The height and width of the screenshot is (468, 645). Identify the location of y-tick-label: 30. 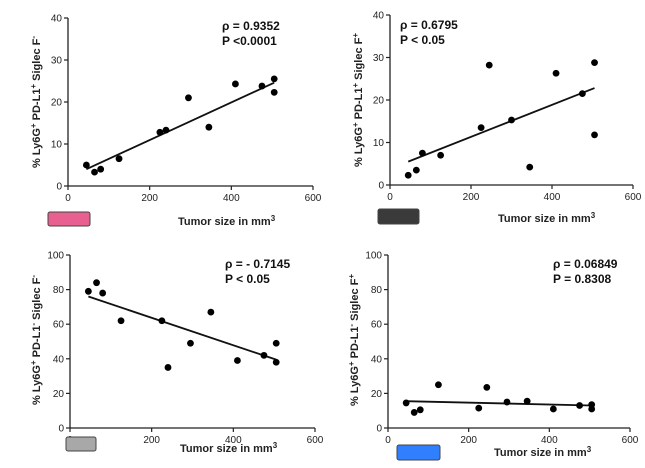
(57, 61).